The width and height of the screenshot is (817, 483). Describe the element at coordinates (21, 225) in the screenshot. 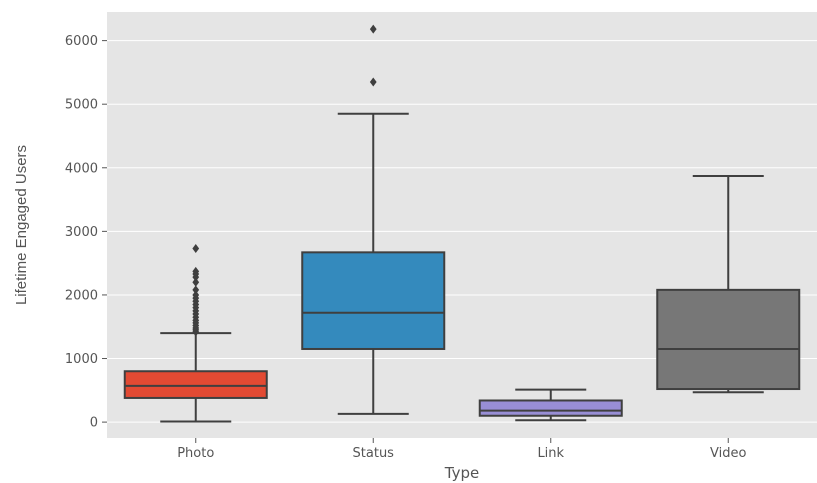

I see `y-axis-label: Lifetime Engaged Users` at that location.